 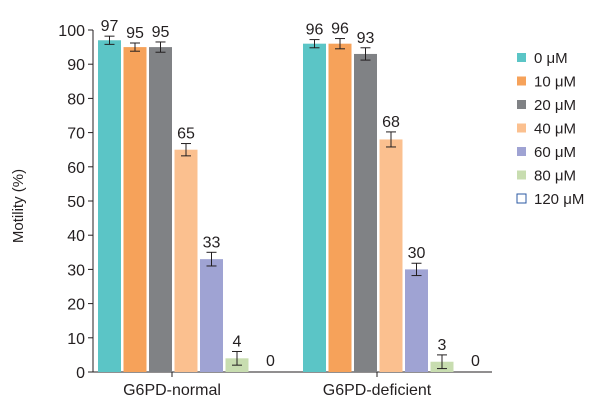 I want to click on legend-label: 0 μM, so click(x=551, y=58).